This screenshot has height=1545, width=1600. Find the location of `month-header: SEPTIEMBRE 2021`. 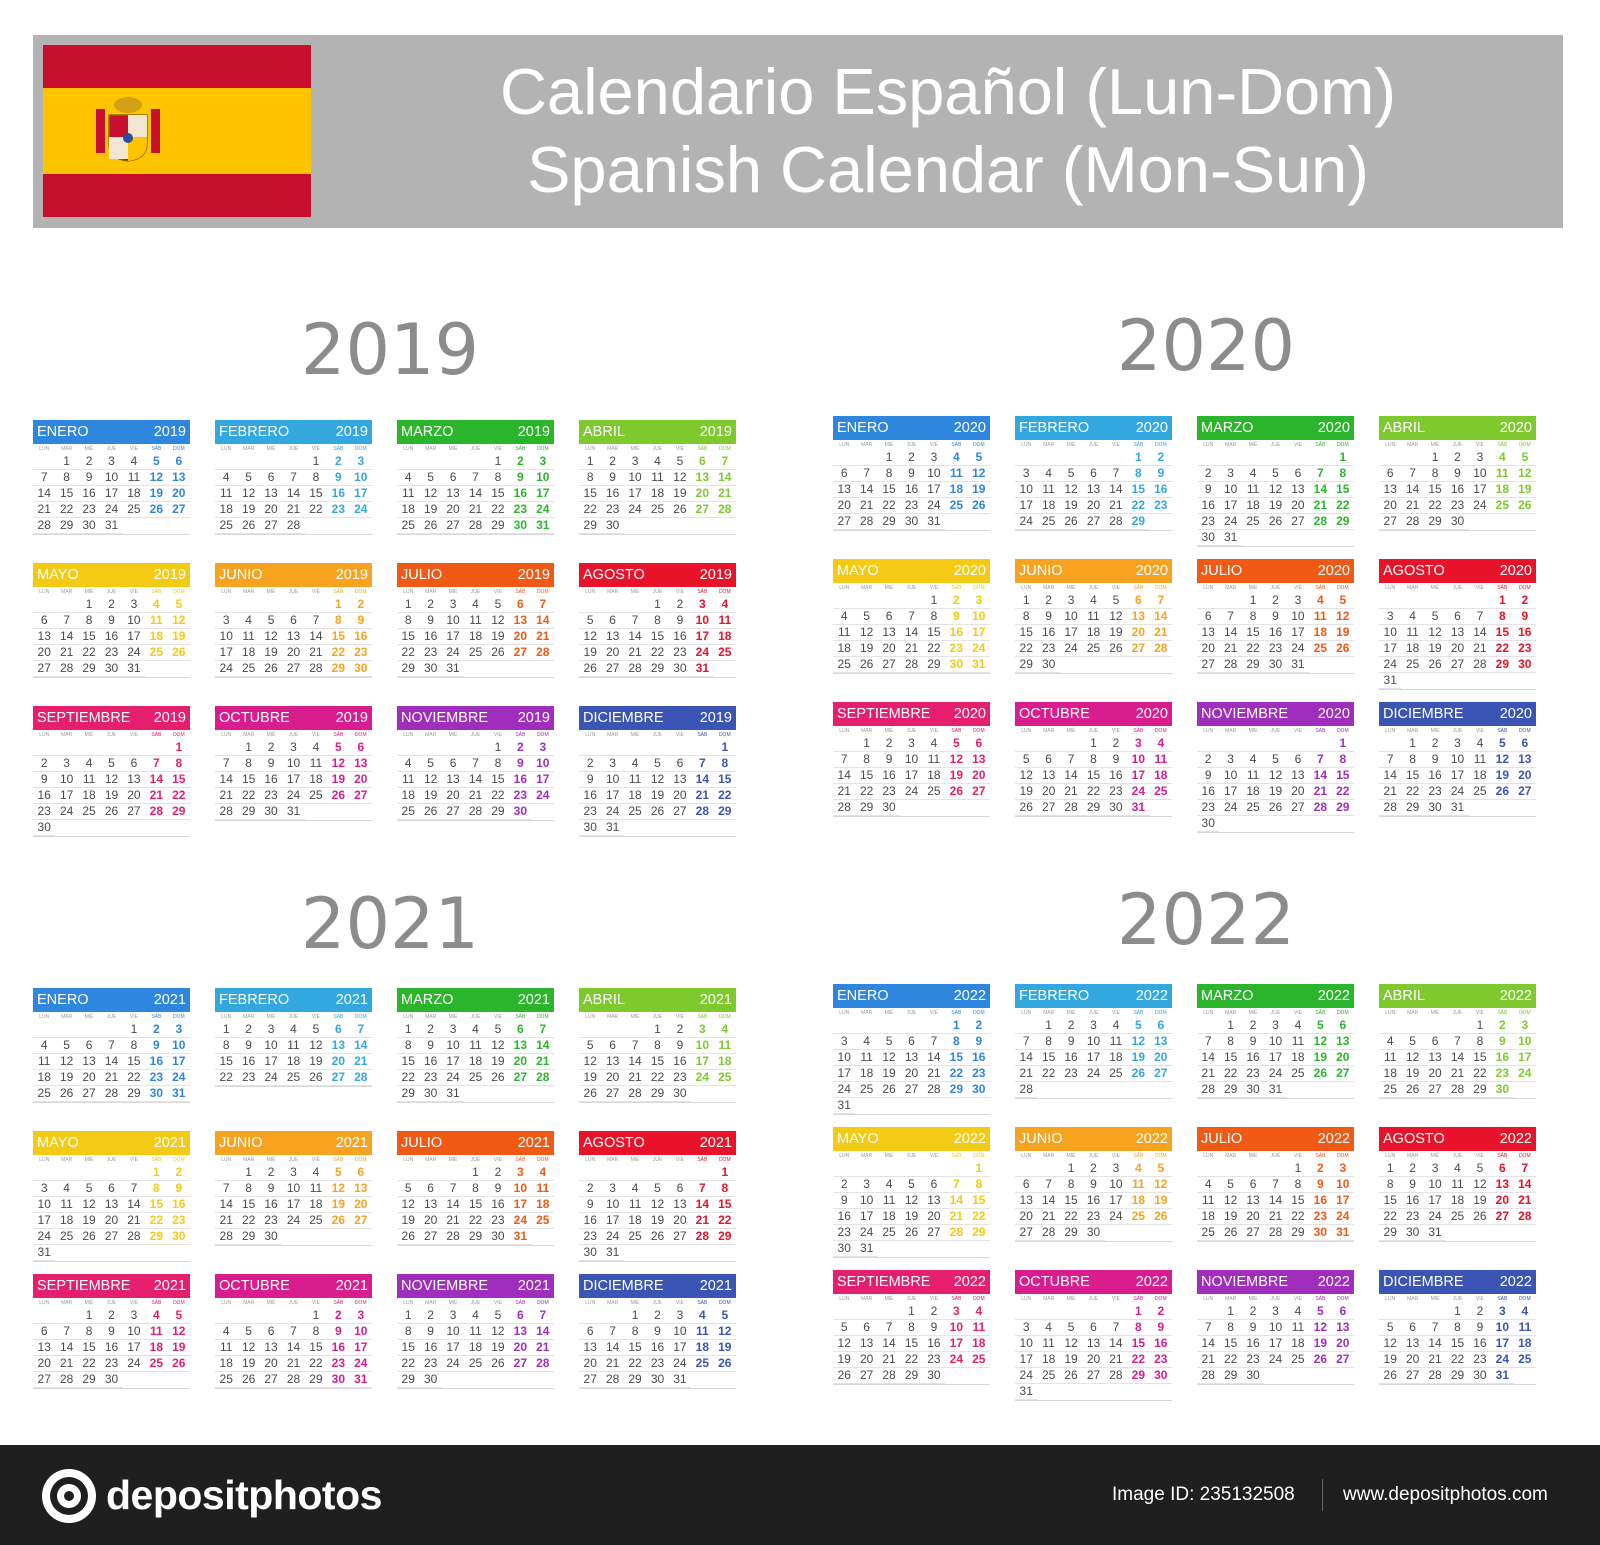

month-header: SEPTIEMBRE 2021 is located at coordinates (111, 1286).